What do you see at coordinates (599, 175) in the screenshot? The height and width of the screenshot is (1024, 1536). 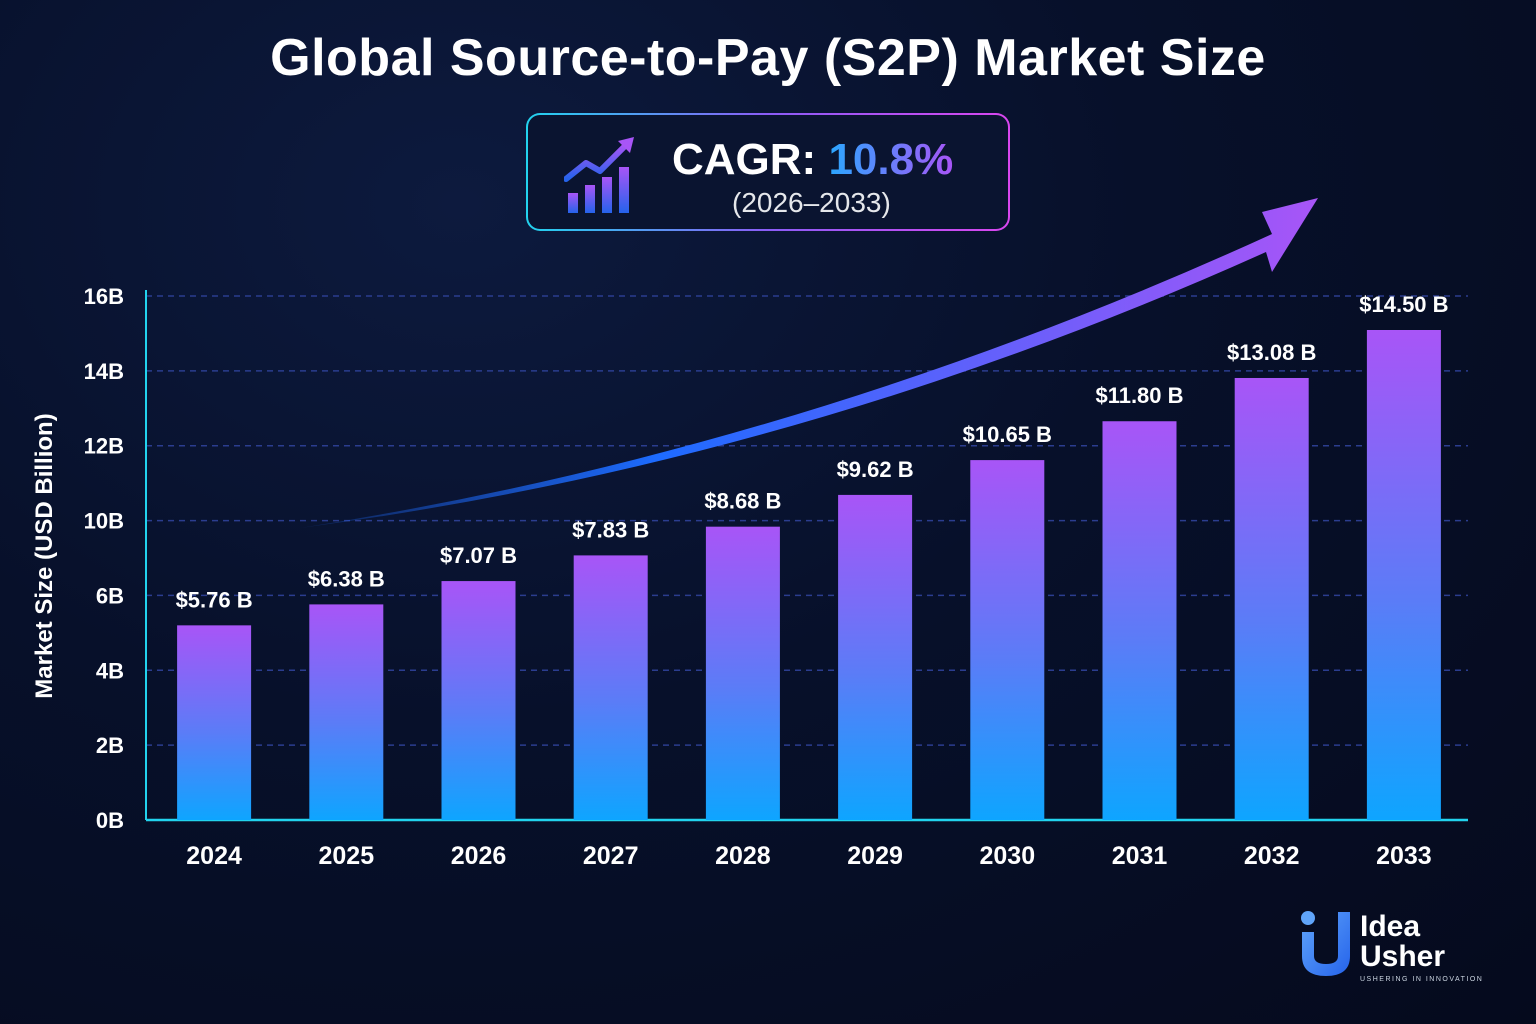 I see `growth-chart-icon` at bounding box center [599, 175].